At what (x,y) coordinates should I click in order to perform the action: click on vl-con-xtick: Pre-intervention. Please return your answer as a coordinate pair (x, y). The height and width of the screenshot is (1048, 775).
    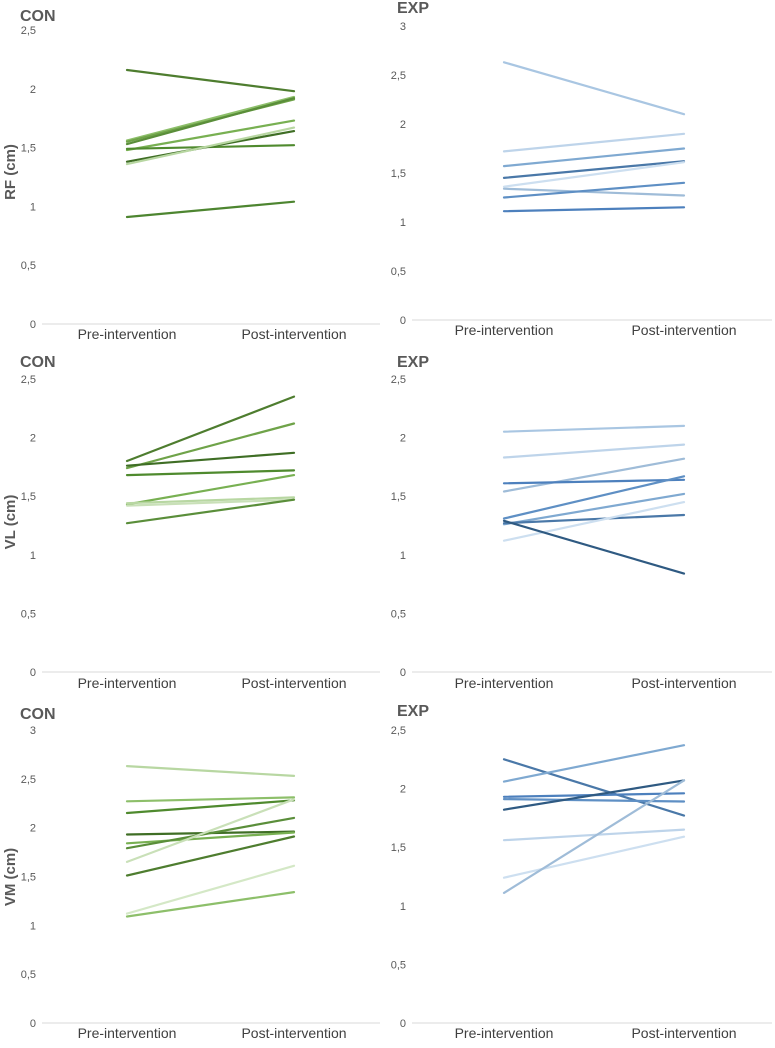
    Looking at the image, I should click on (127, 683).